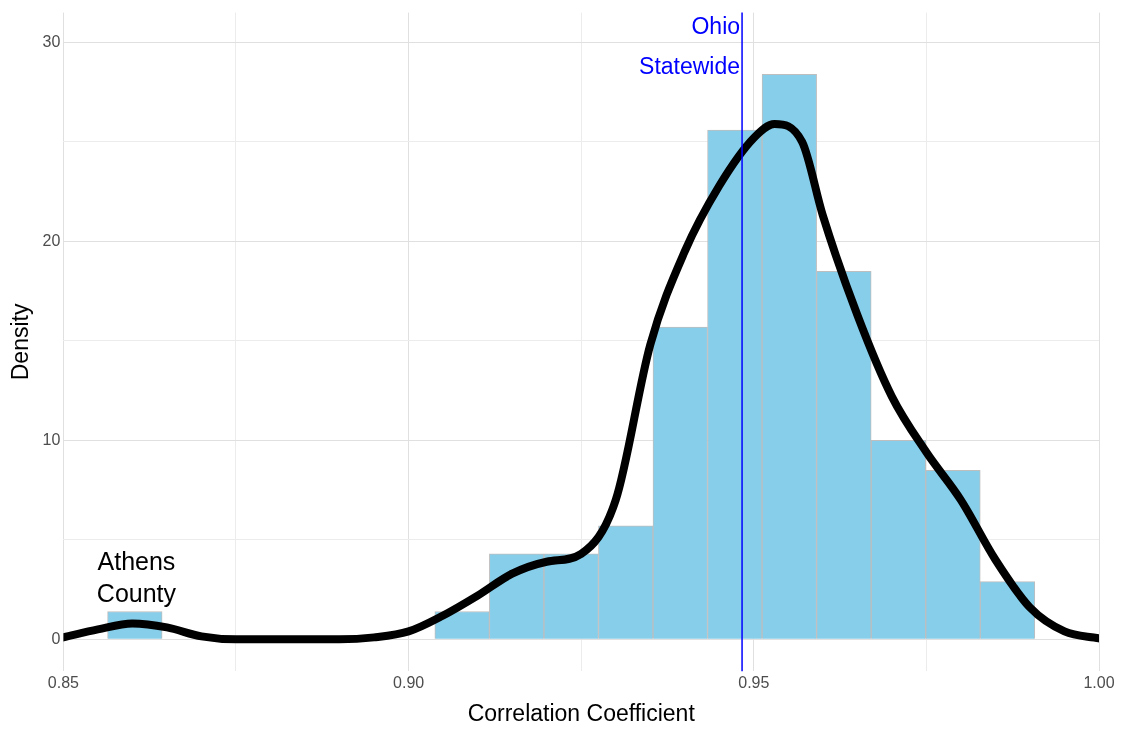 This screenshot has height=736, width=1135. I want to click on x-axis-title: Correlation Coefficient, so click(581, 712).